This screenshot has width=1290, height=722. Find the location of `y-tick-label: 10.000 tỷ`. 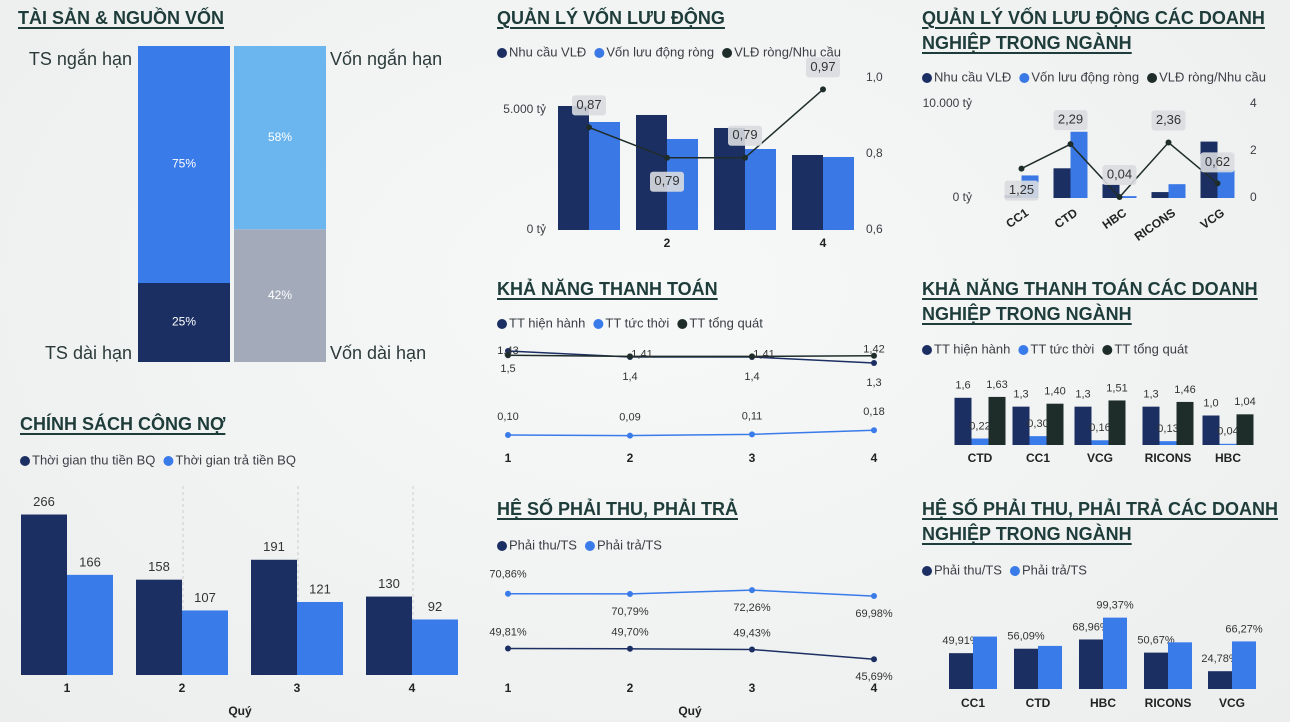

y-tick-label: 10.000 tỷ is located at coordinates (947, 103).